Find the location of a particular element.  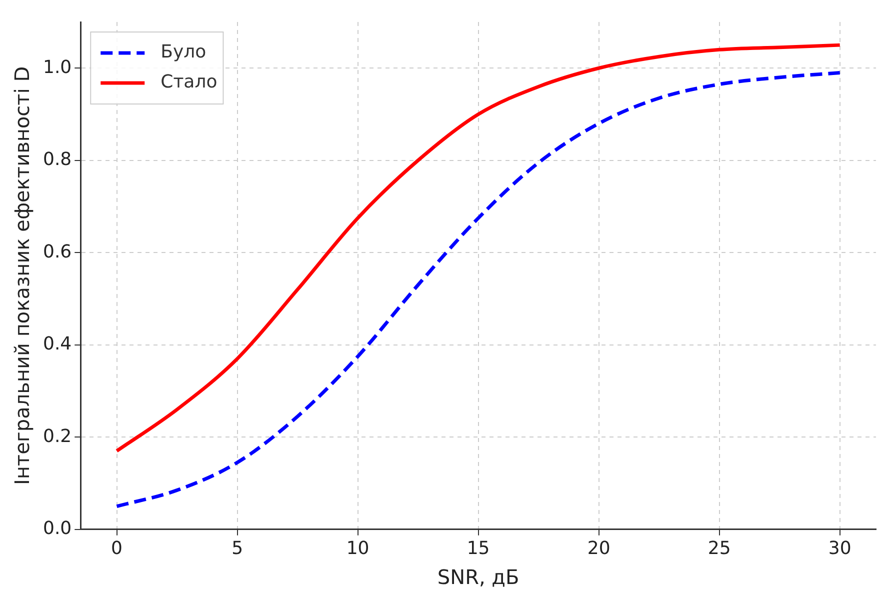

y-tick-label: 0.6 is located at coordinates (57, 251).